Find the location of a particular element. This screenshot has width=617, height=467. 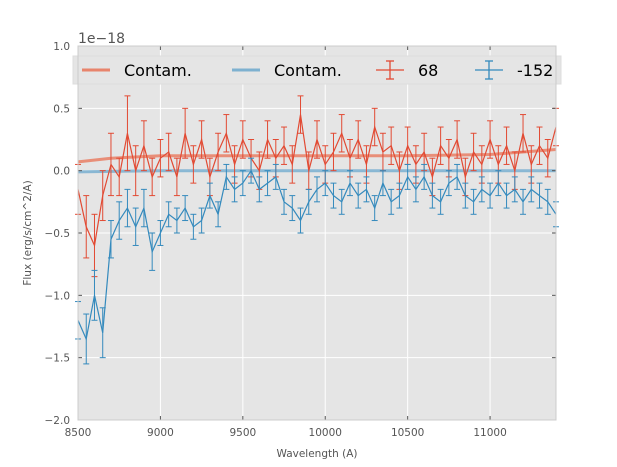

y-tick-label: −1.5 is located at coordinates (58, 359).